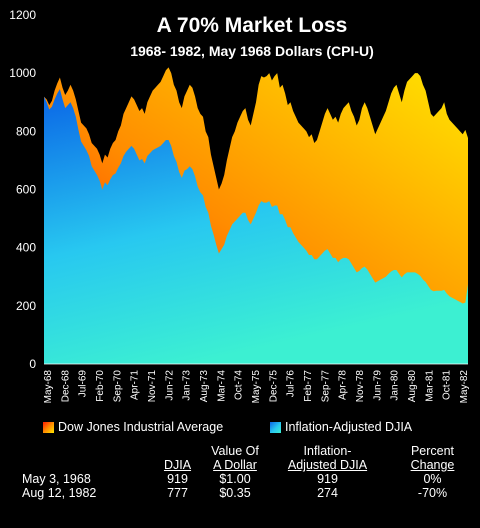  What do you see at coordinates (395, 385) in the screenshot?
I see `x-tick-label: Jan-80` at bounding box center [395, 385].